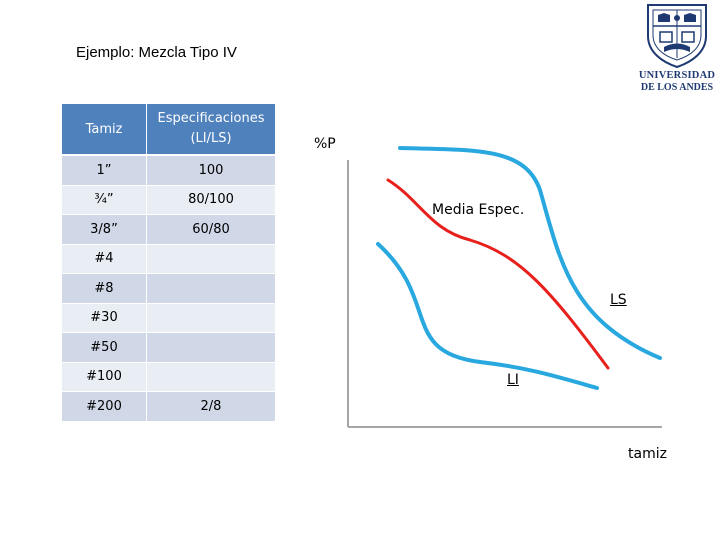  I want to click on lower-limit-curve, so click(487, 316).